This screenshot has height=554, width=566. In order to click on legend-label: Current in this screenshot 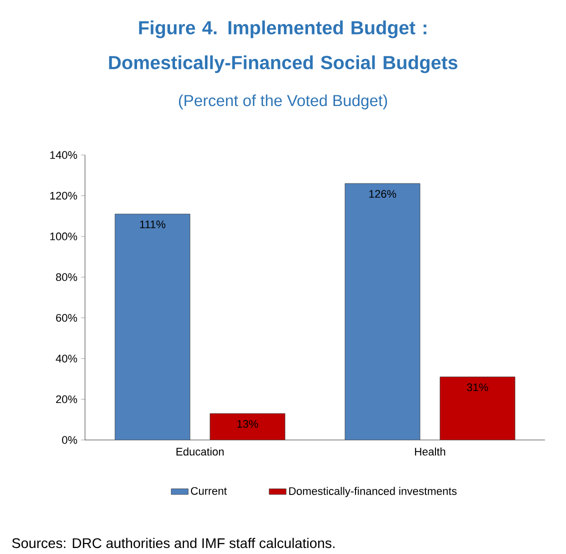, I will do `click(208, 491)`.